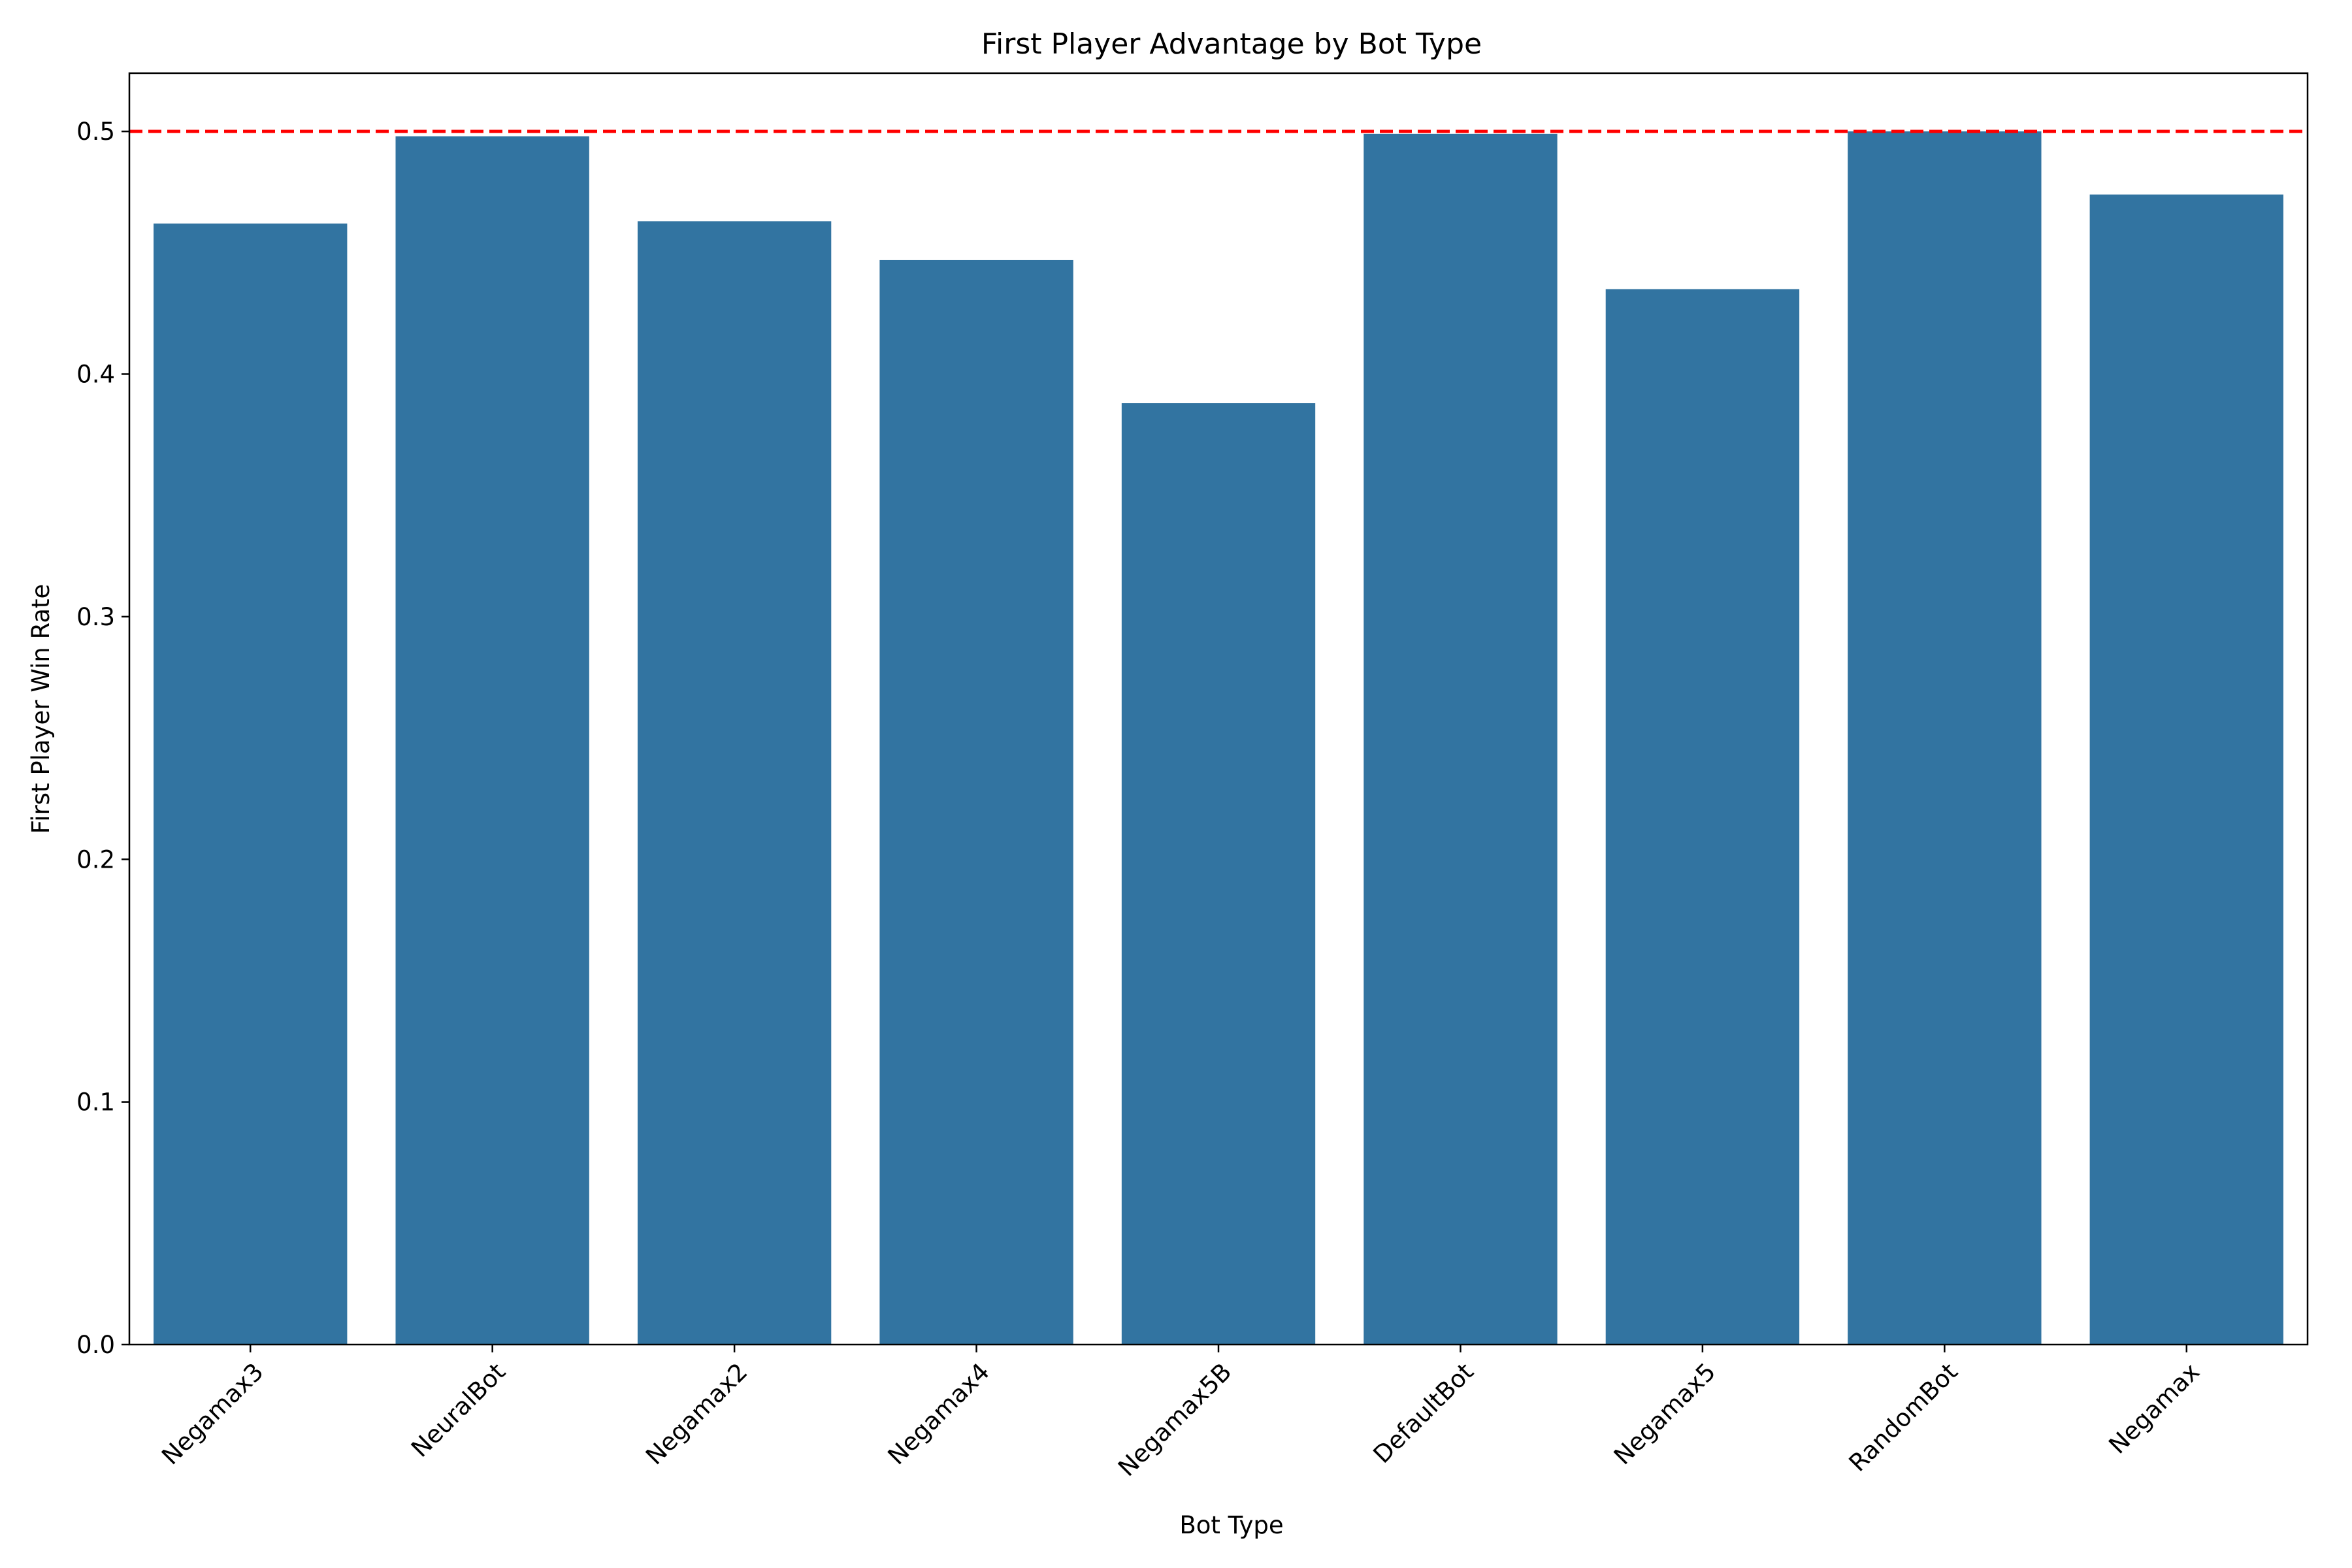 This screenshot has width=2352, height=1568. I want to click on y-tick-label: 0.0, so click(95, 1345).